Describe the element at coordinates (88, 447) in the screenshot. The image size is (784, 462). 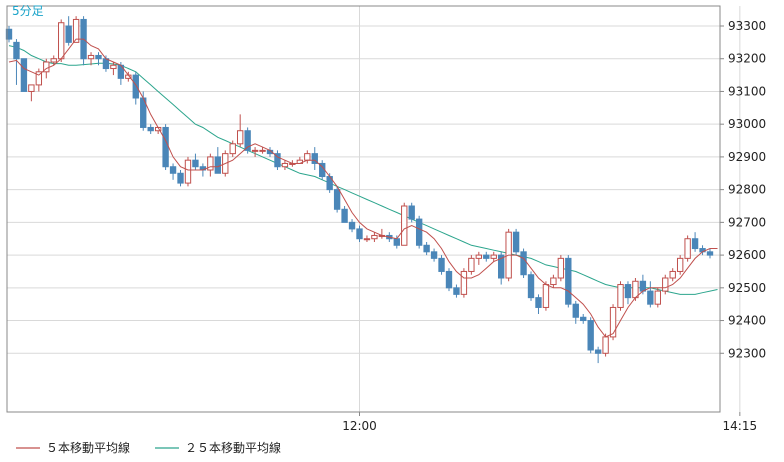
I see `legend-ma5-label: ５本移動平均線` at that location.